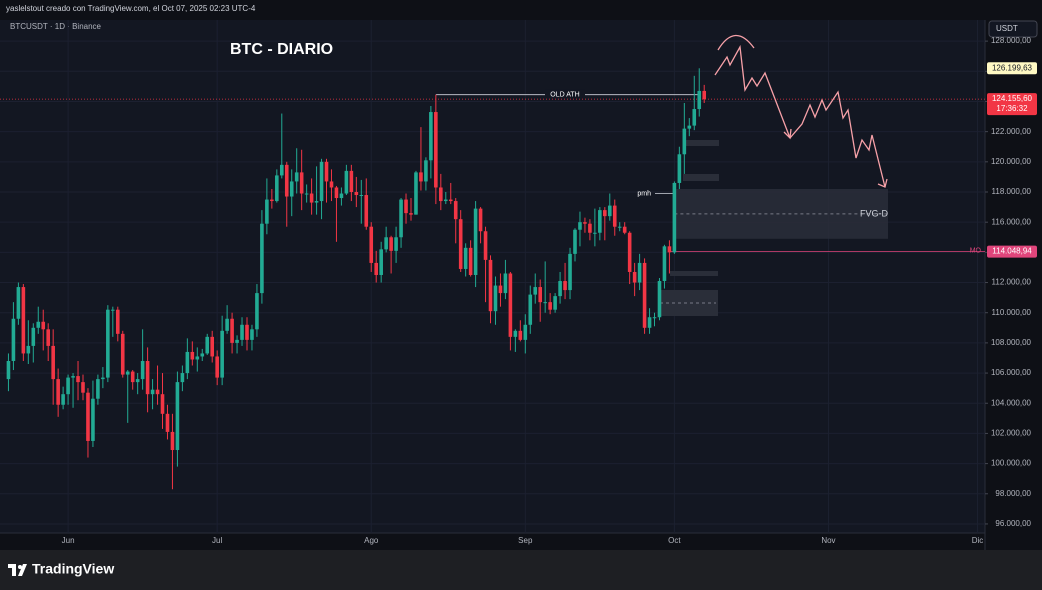  Describe the element at coordinates (978, 540) in the screenshot. I see `x-tick-label: Dic` at that location.